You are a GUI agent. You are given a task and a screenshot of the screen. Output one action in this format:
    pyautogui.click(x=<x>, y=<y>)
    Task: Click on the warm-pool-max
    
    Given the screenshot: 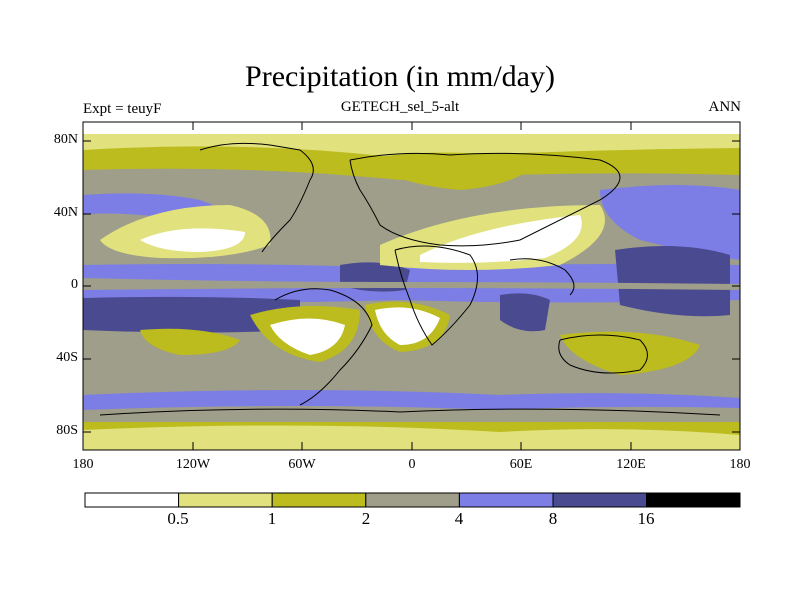 What is the action you would take?
    pyautogui.click(x=672, y=281)
    